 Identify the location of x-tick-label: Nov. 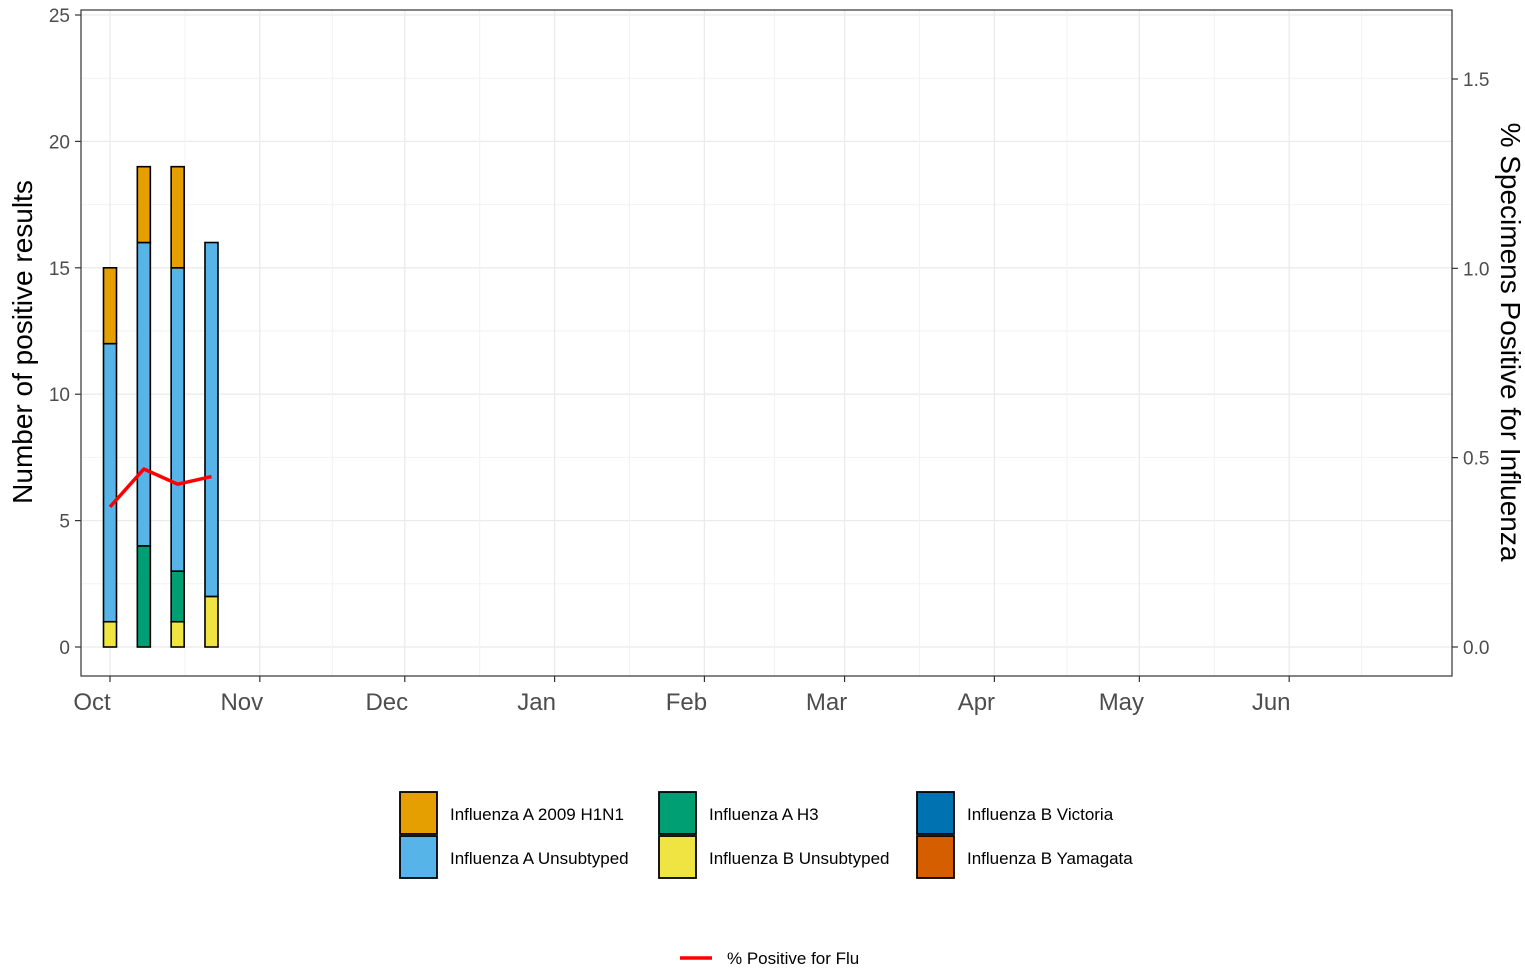
(241, 702).